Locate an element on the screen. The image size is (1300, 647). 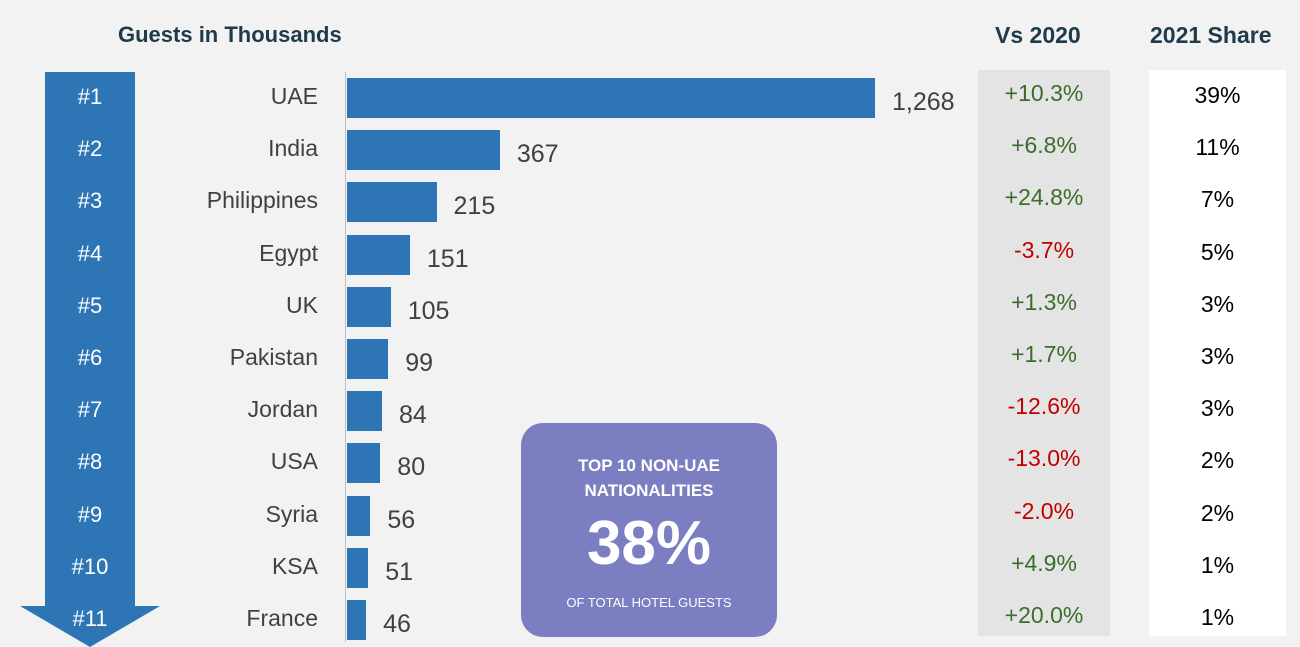
vs-2020-panel is located at coordinates (1044, 353).